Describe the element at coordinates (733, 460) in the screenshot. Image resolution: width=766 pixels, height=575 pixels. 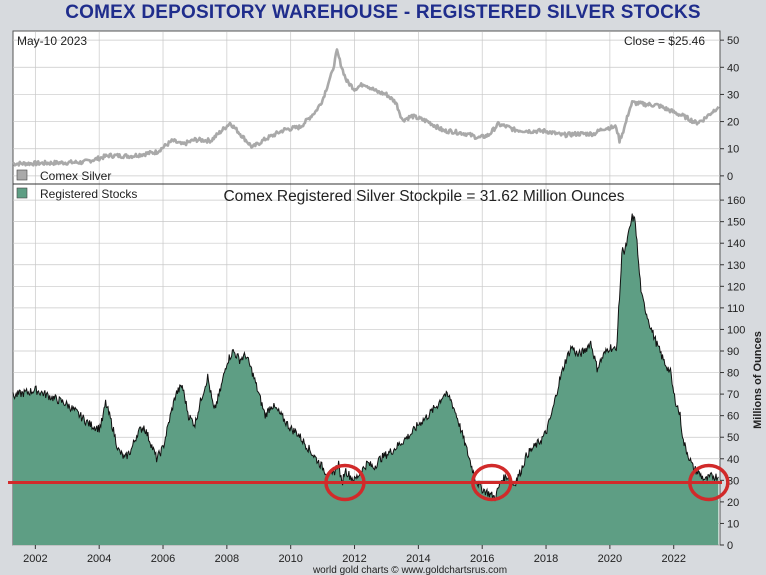
I see `bottom-y-tick-label: 40` at that location.